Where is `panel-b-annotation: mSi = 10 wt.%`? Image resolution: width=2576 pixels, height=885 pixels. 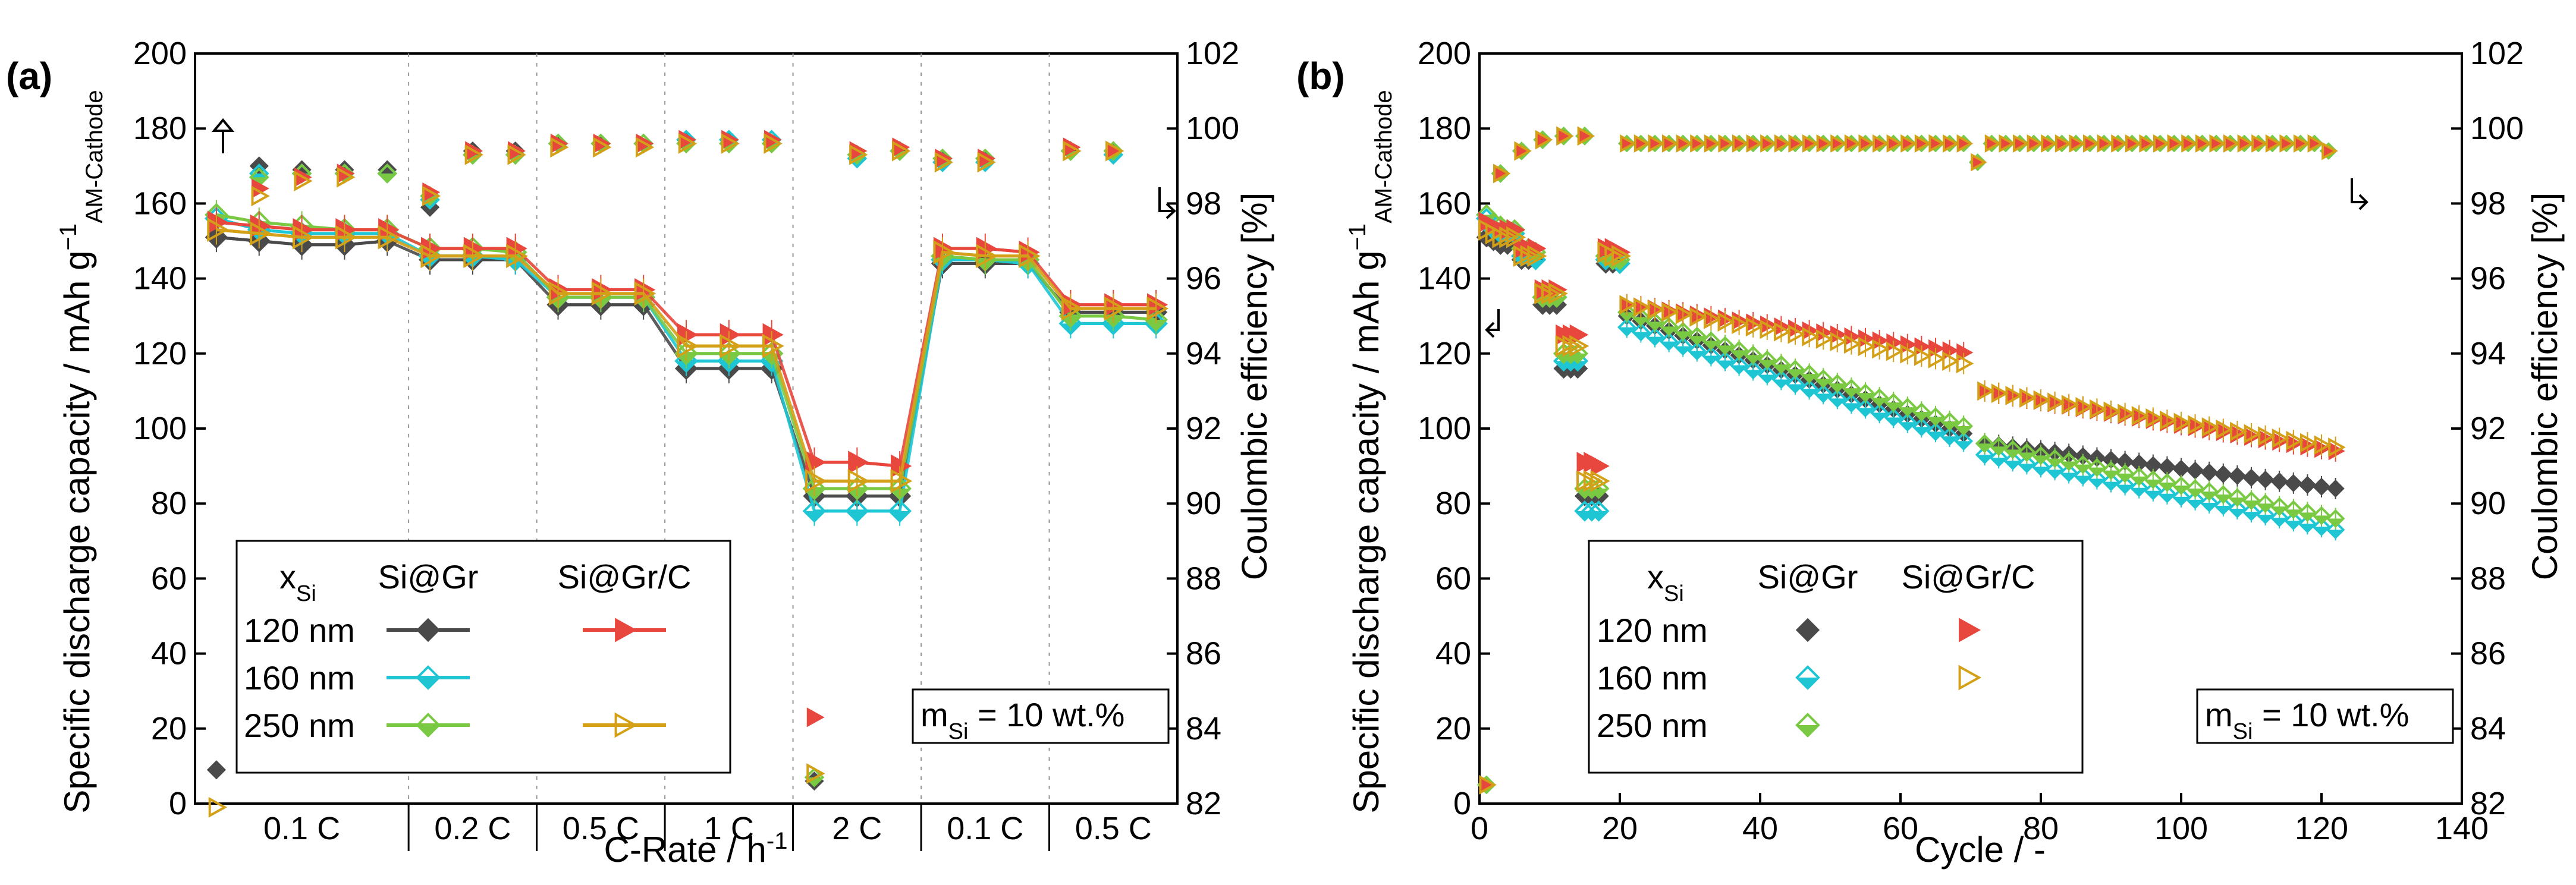
panel-b-annotation: mSi = 10 wt.% is located at coordinates (2325, 716).